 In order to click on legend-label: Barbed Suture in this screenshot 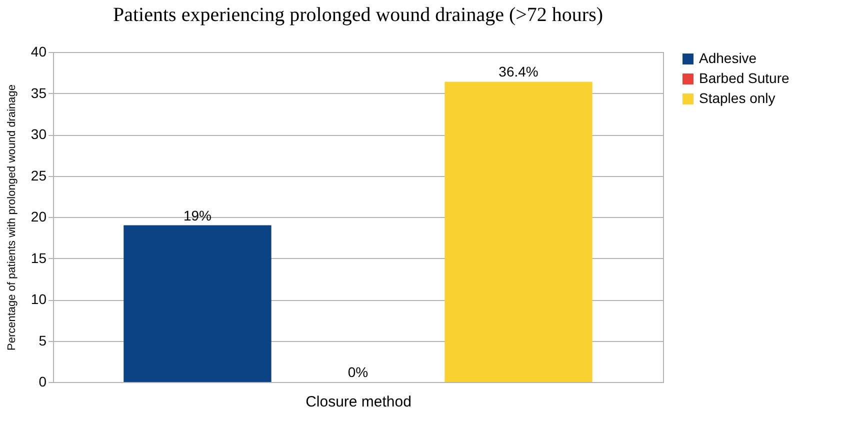, I will do `click(744, 78)`.